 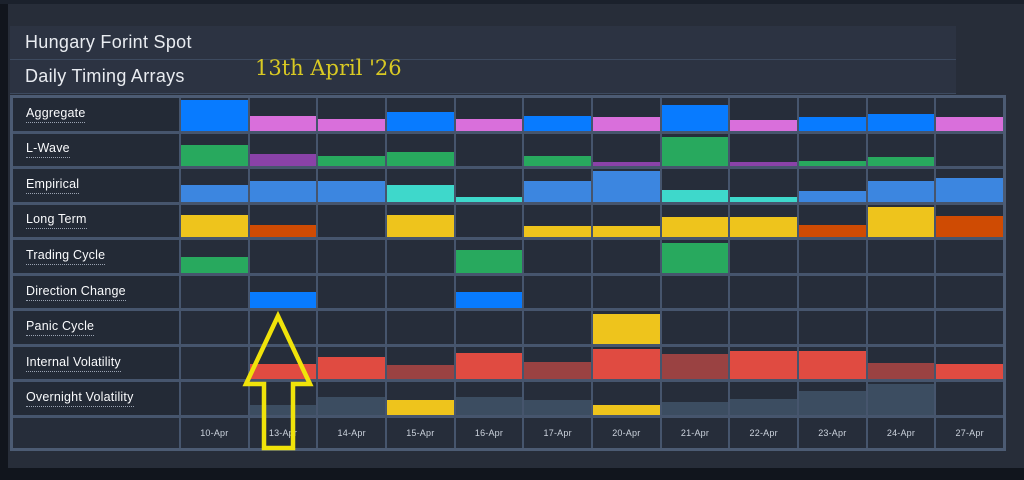 I want to click on grid-cell-aggregate-21-Apr, so click(x=695, y=114).